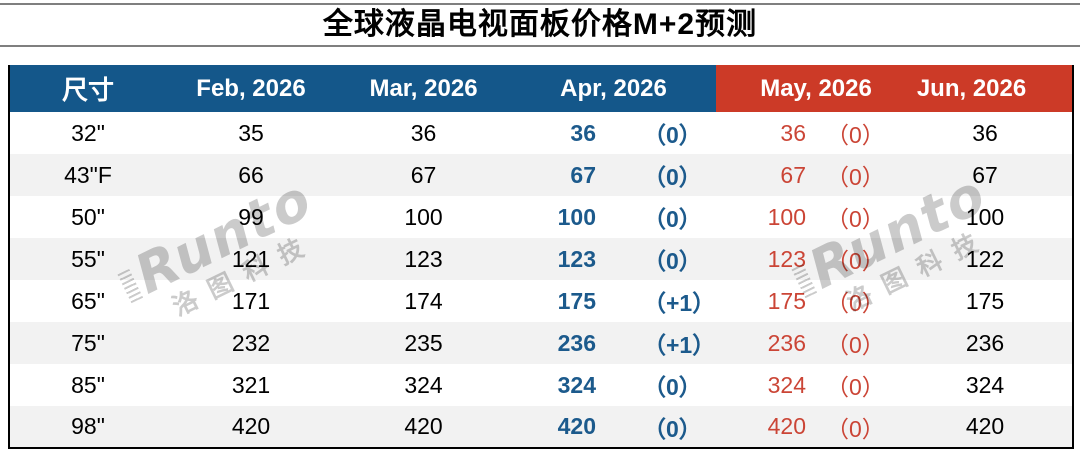  I want to click on top-divider, so click(540, 4).